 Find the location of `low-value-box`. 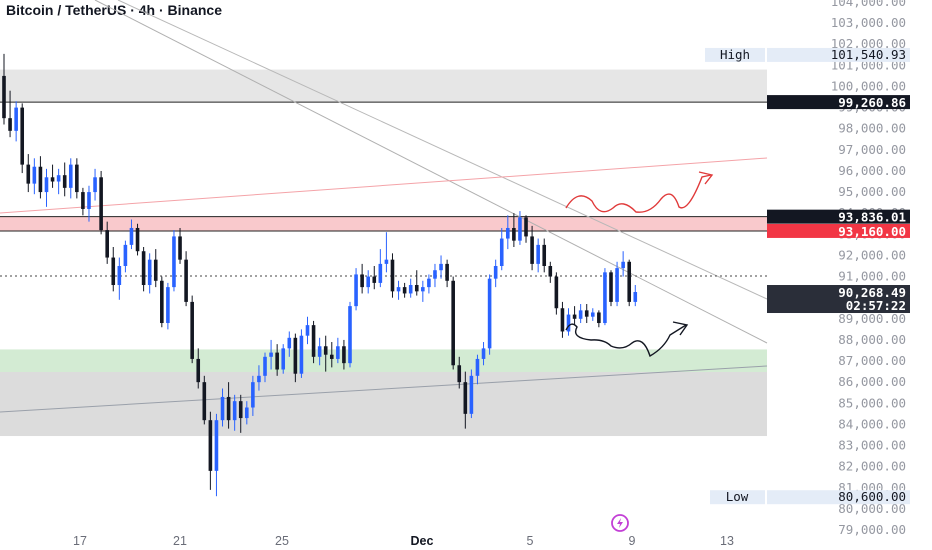

low-value-box is located at coordinates (838, 497).